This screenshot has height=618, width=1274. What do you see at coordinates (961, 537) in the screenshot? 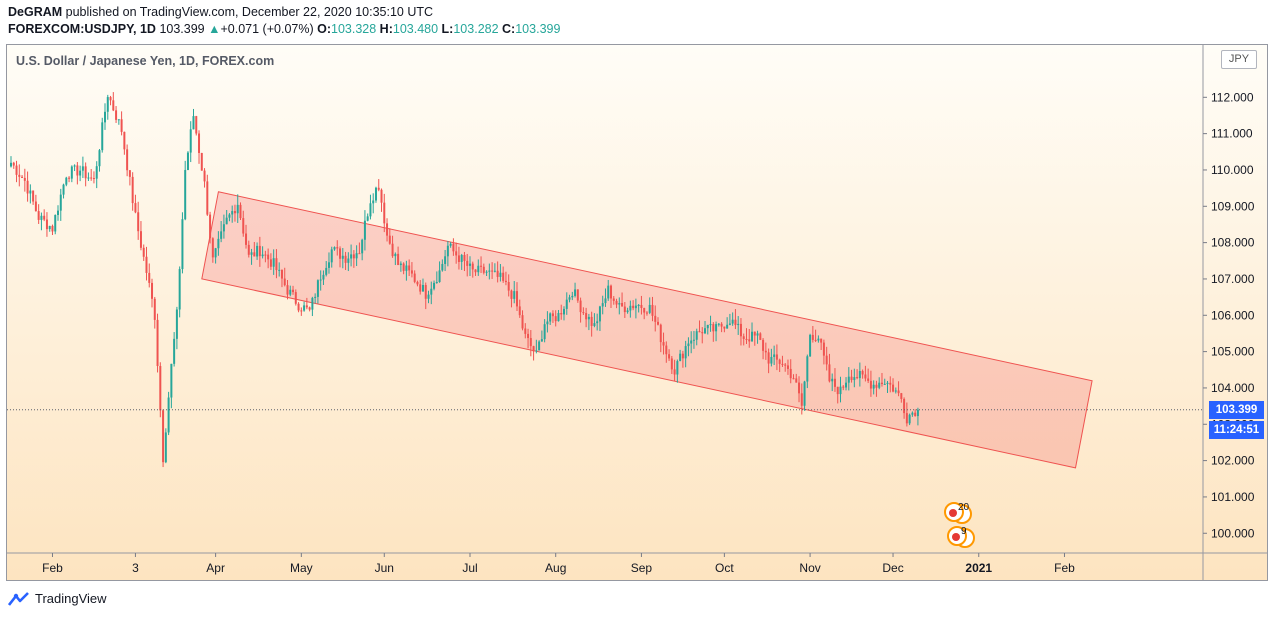
I see `event-marker-2: 9` at bounding box center [961, 537].